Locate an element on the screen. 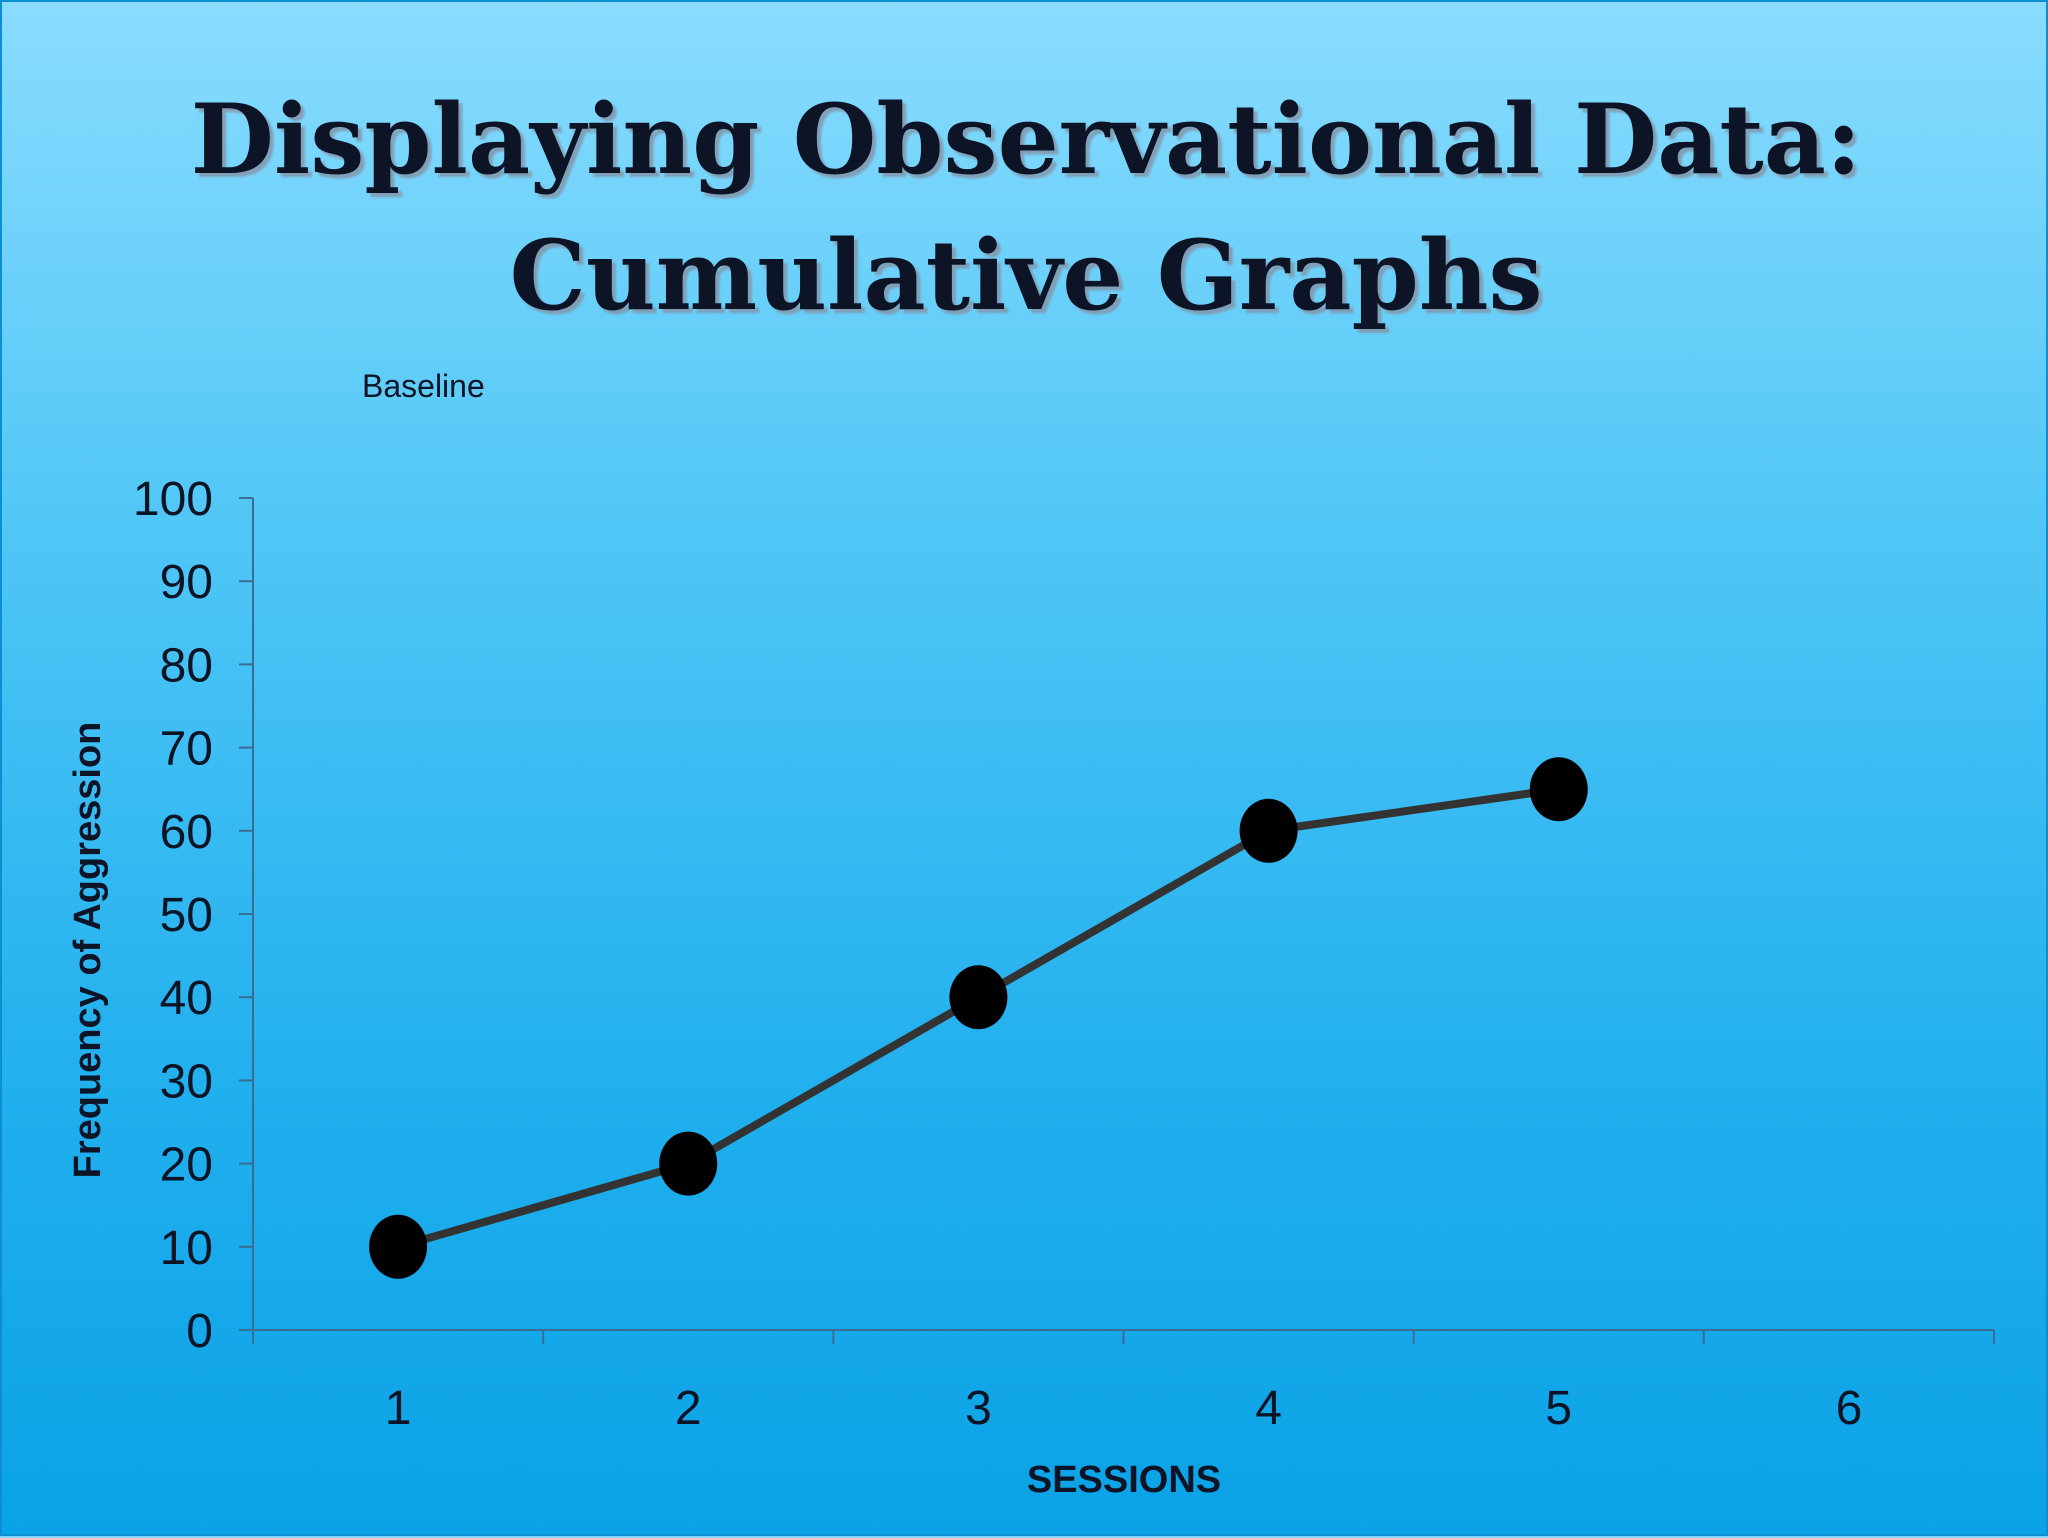 The height and width of the screenshot is (1538, 2048). x-tick-label: 4 is located at coordinates (1268, 1408).